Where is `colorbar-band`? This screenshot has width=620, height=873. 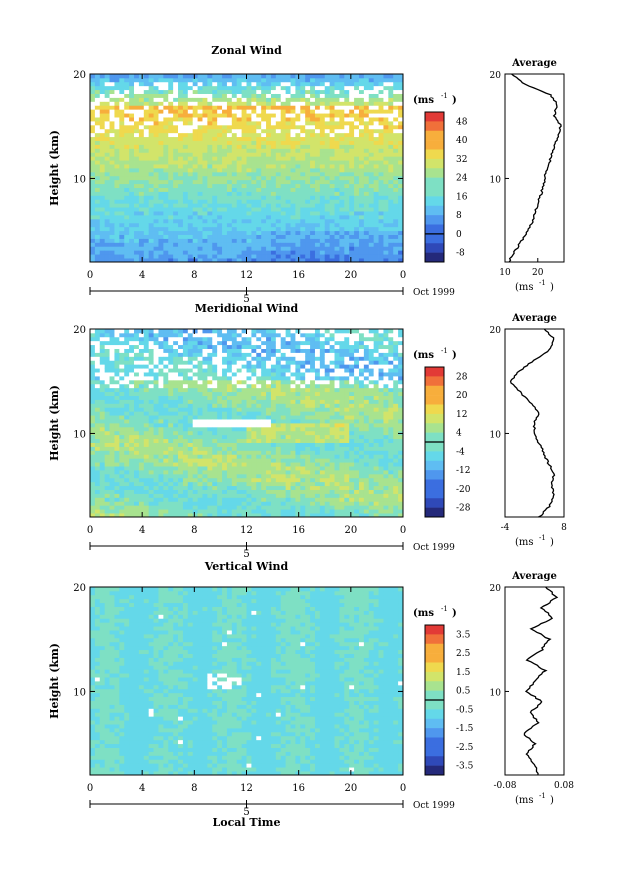 colorbar-band is located at coordinates (434, 248).